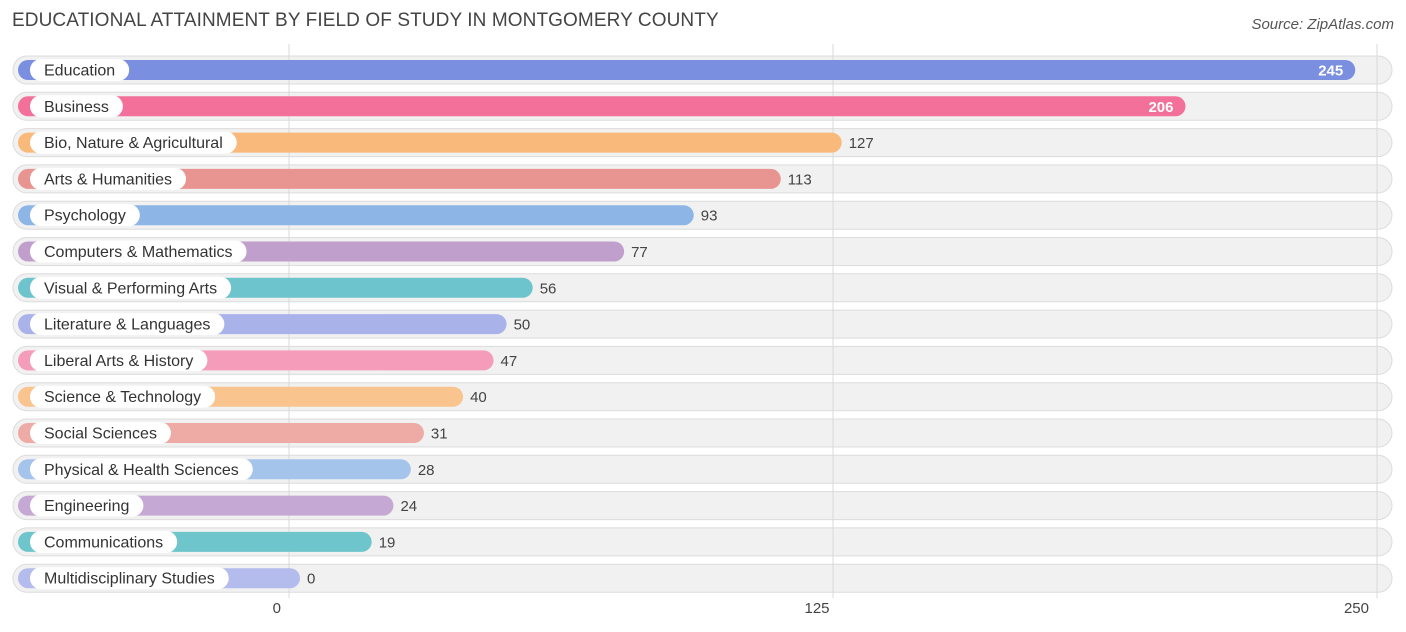 This screenshot has height=632, width=1406. I want to click on category-label-pill-computers-and-mathematics, so click(138, 251).